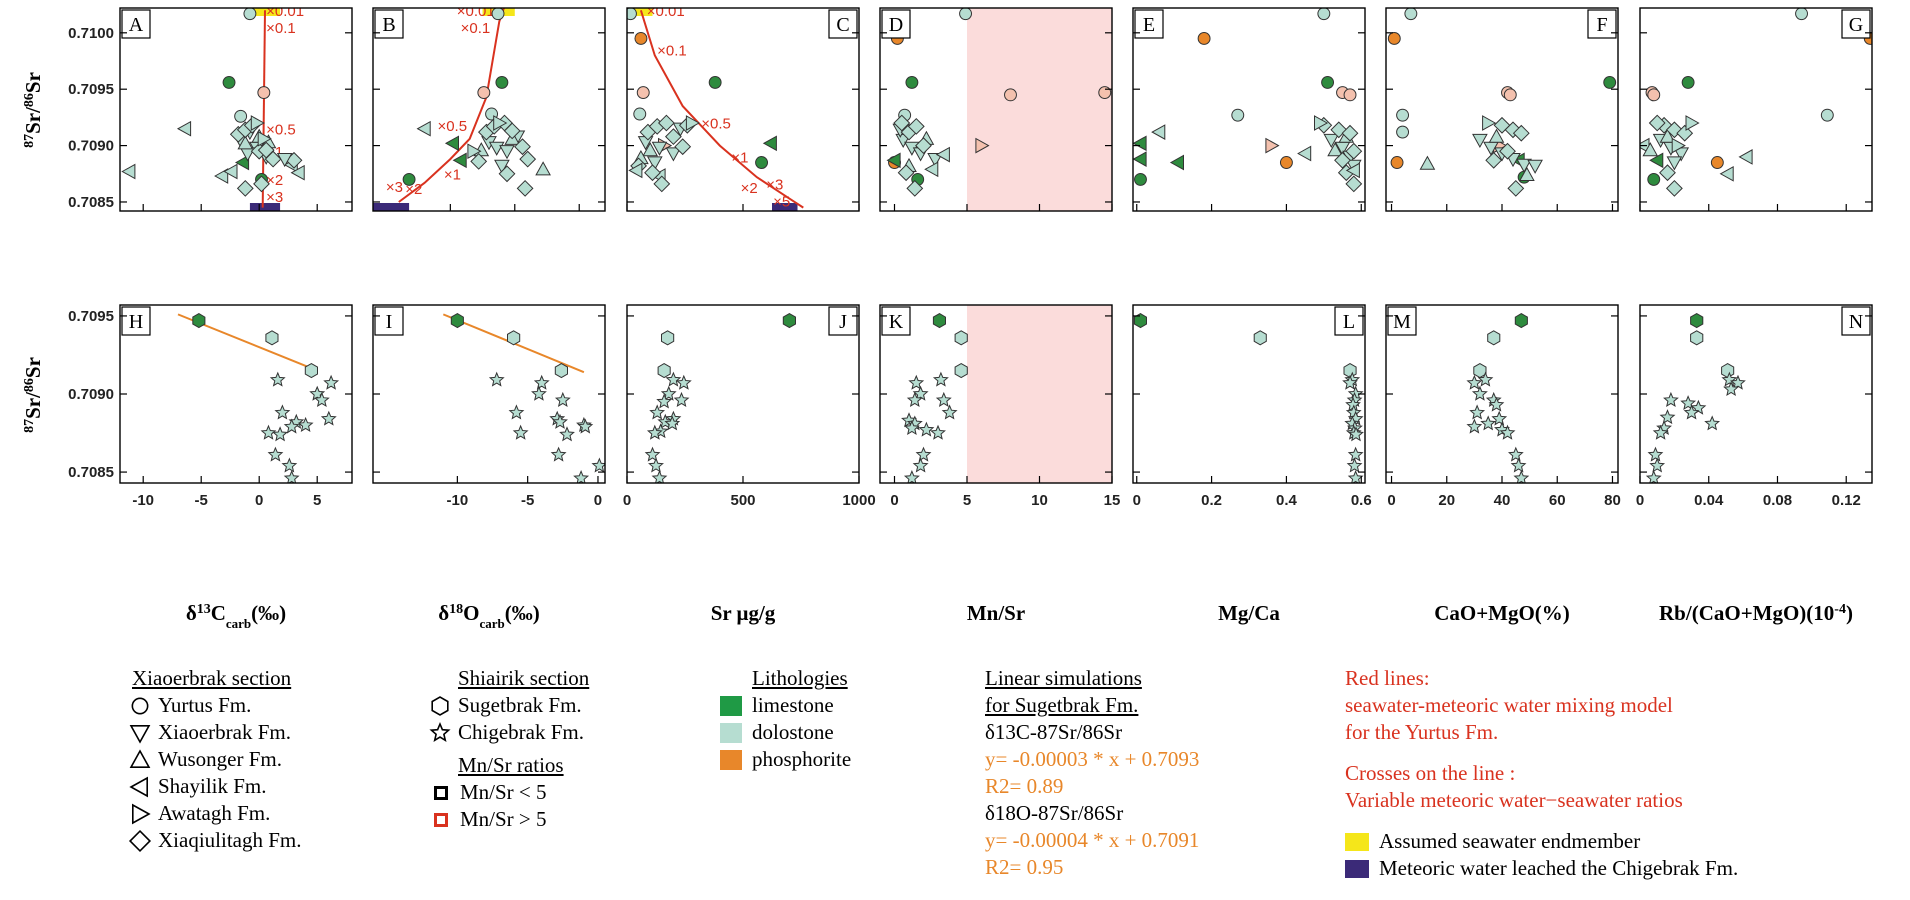  What do you see at coordinates (230, 840) in the screenshot?
I see `legend-xiaoerbrak-label: Xiaqiulitagh Fm.` at bounding box center [230, 840].